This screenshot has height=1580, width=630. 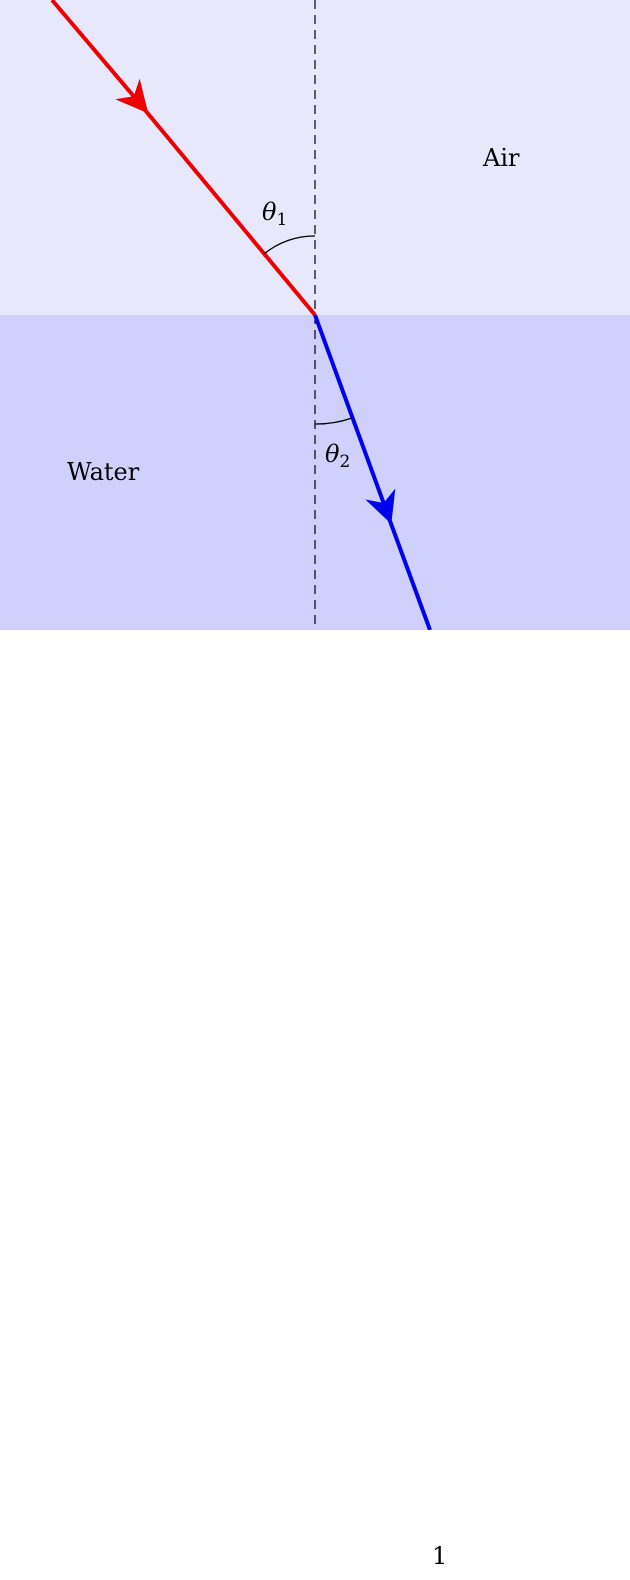 I want to click on angle-arc-refraction, so click(x=333, y=421).